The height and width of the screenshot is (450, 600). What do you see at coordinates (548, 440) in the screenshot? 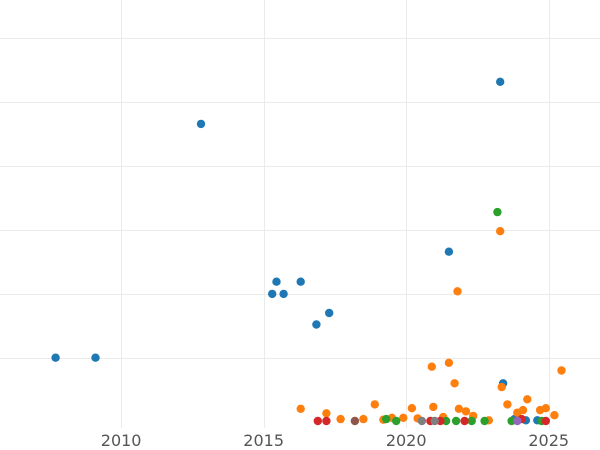
I see `x-tick-label: 2025` at bounding box center [548, 440].